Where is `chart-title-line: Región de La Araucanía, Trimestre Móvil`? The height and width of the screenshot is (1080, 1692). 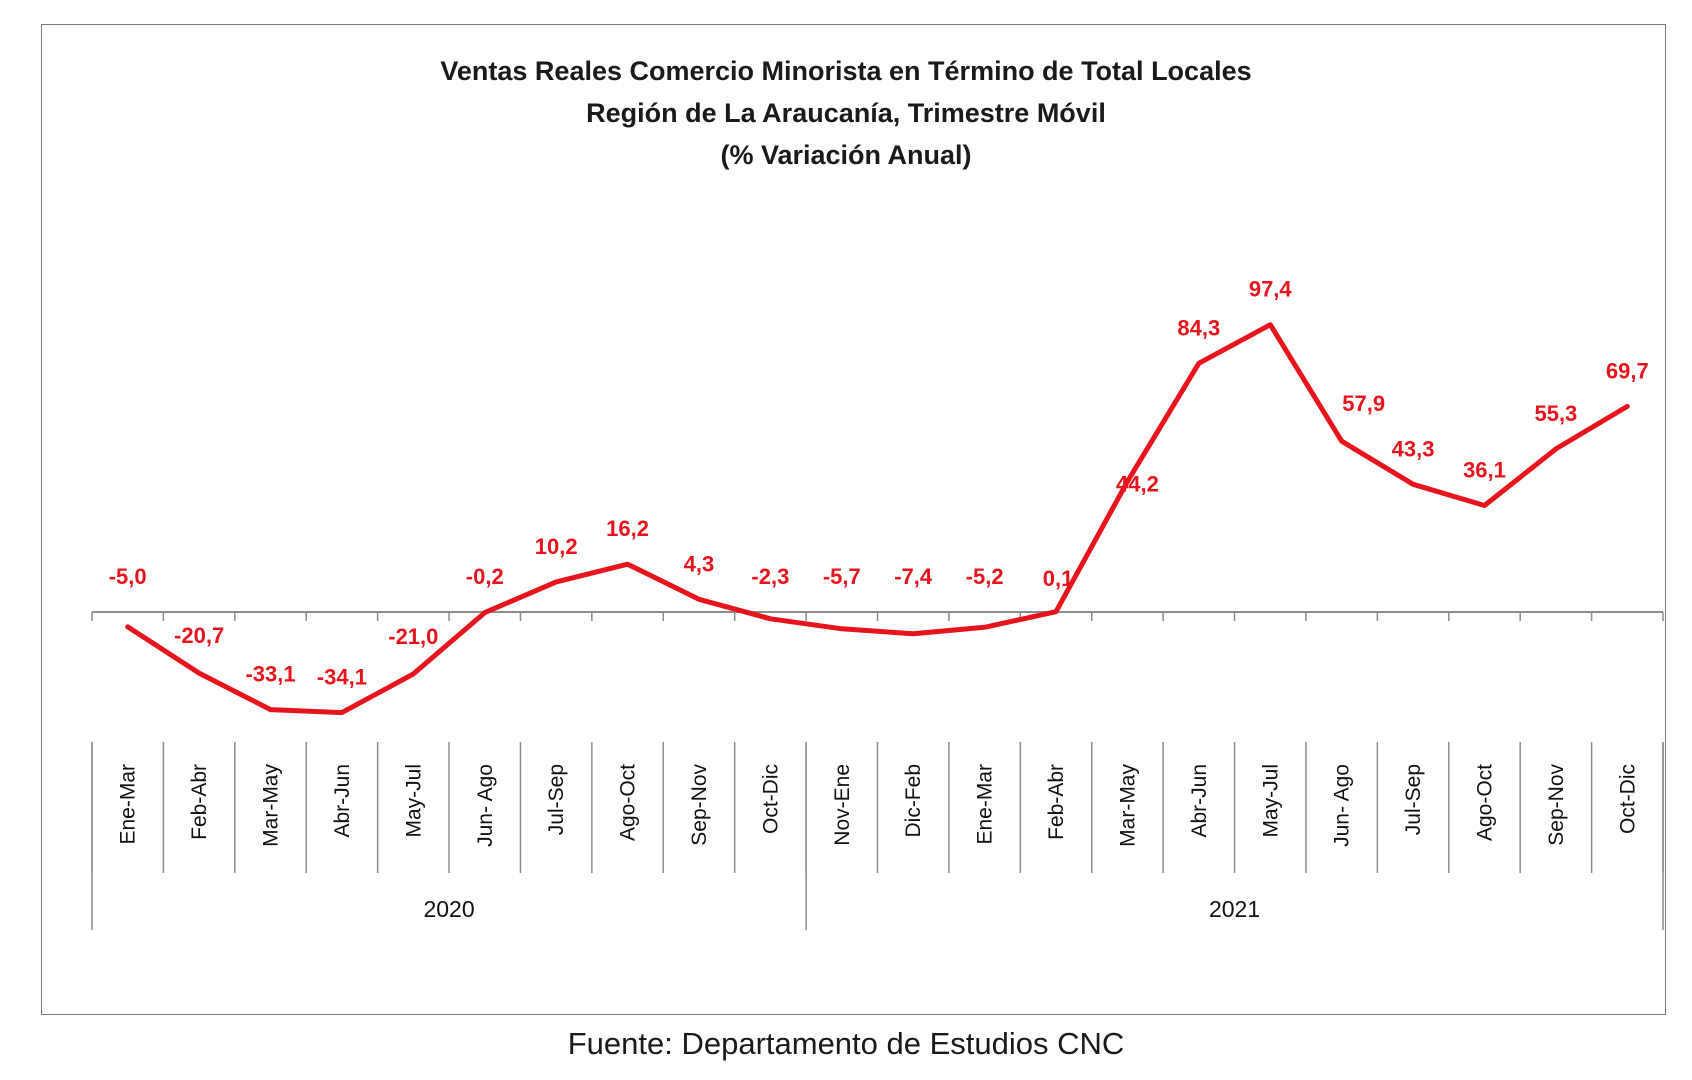
chart-title-line: Región de La Araucanía, Trimestre Móvil is located at coordinates (846, 113).